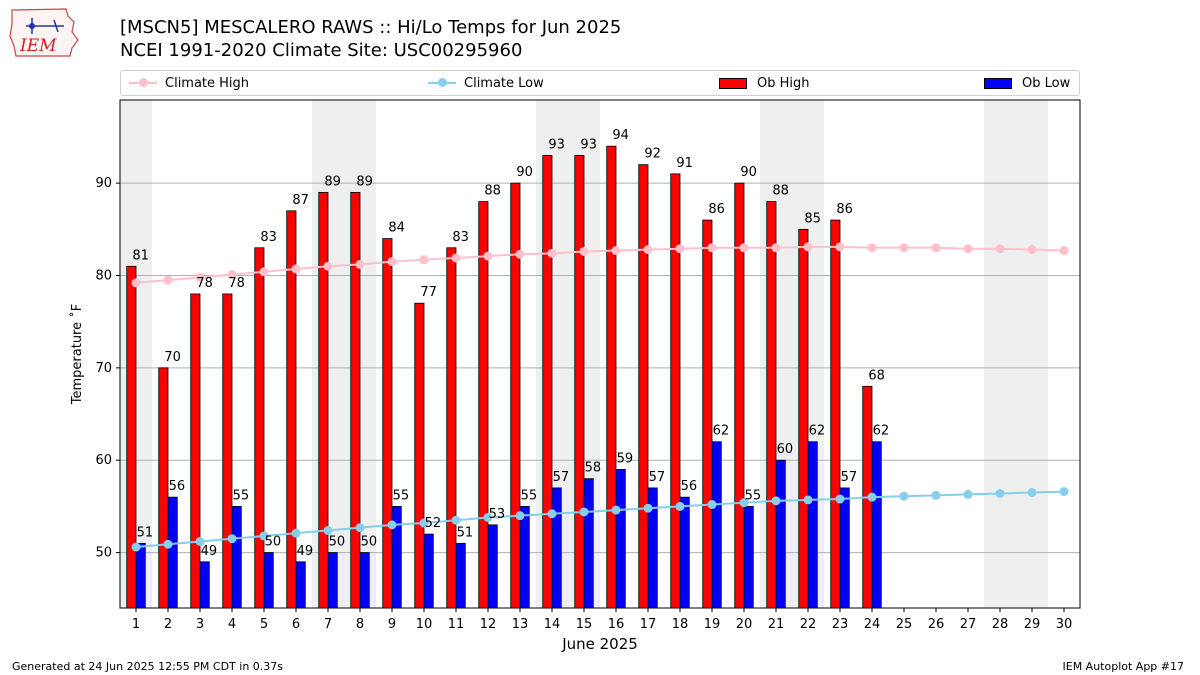 This screenshot has height=675, width=1200. Describe the element at coordinates (264, 624) in the screenshot. I see `x-tick-label-5: 5` at that location.